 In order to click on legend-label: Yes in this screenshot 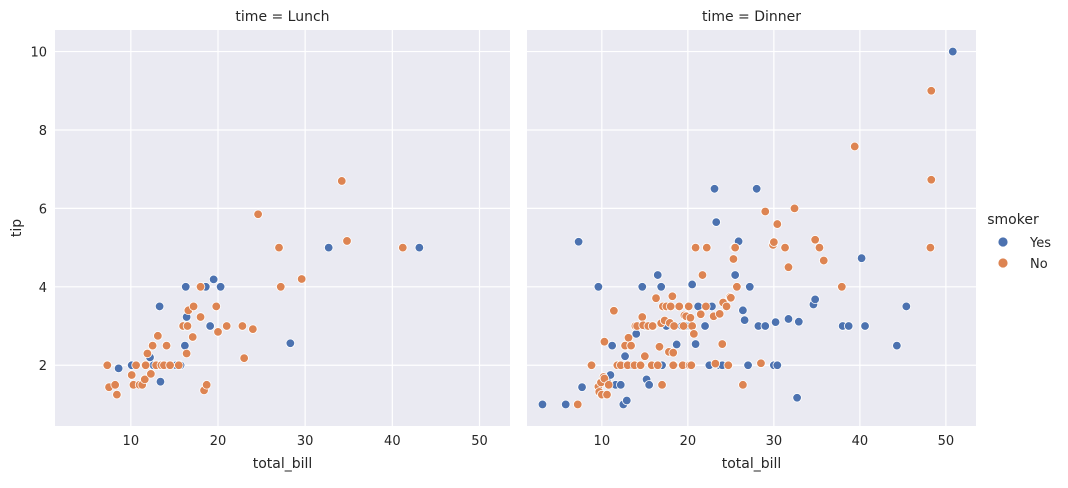, I will do `click(1040, 243)`.